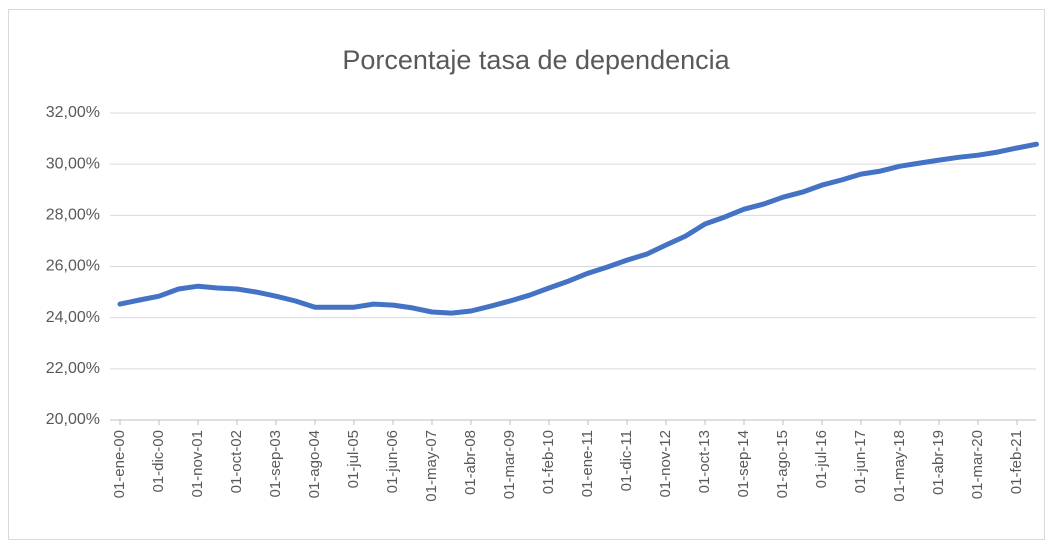  Describe the element at coordinates (73, 368) in the screenshot. I see `y-tick-label: 22,00%` at that location.